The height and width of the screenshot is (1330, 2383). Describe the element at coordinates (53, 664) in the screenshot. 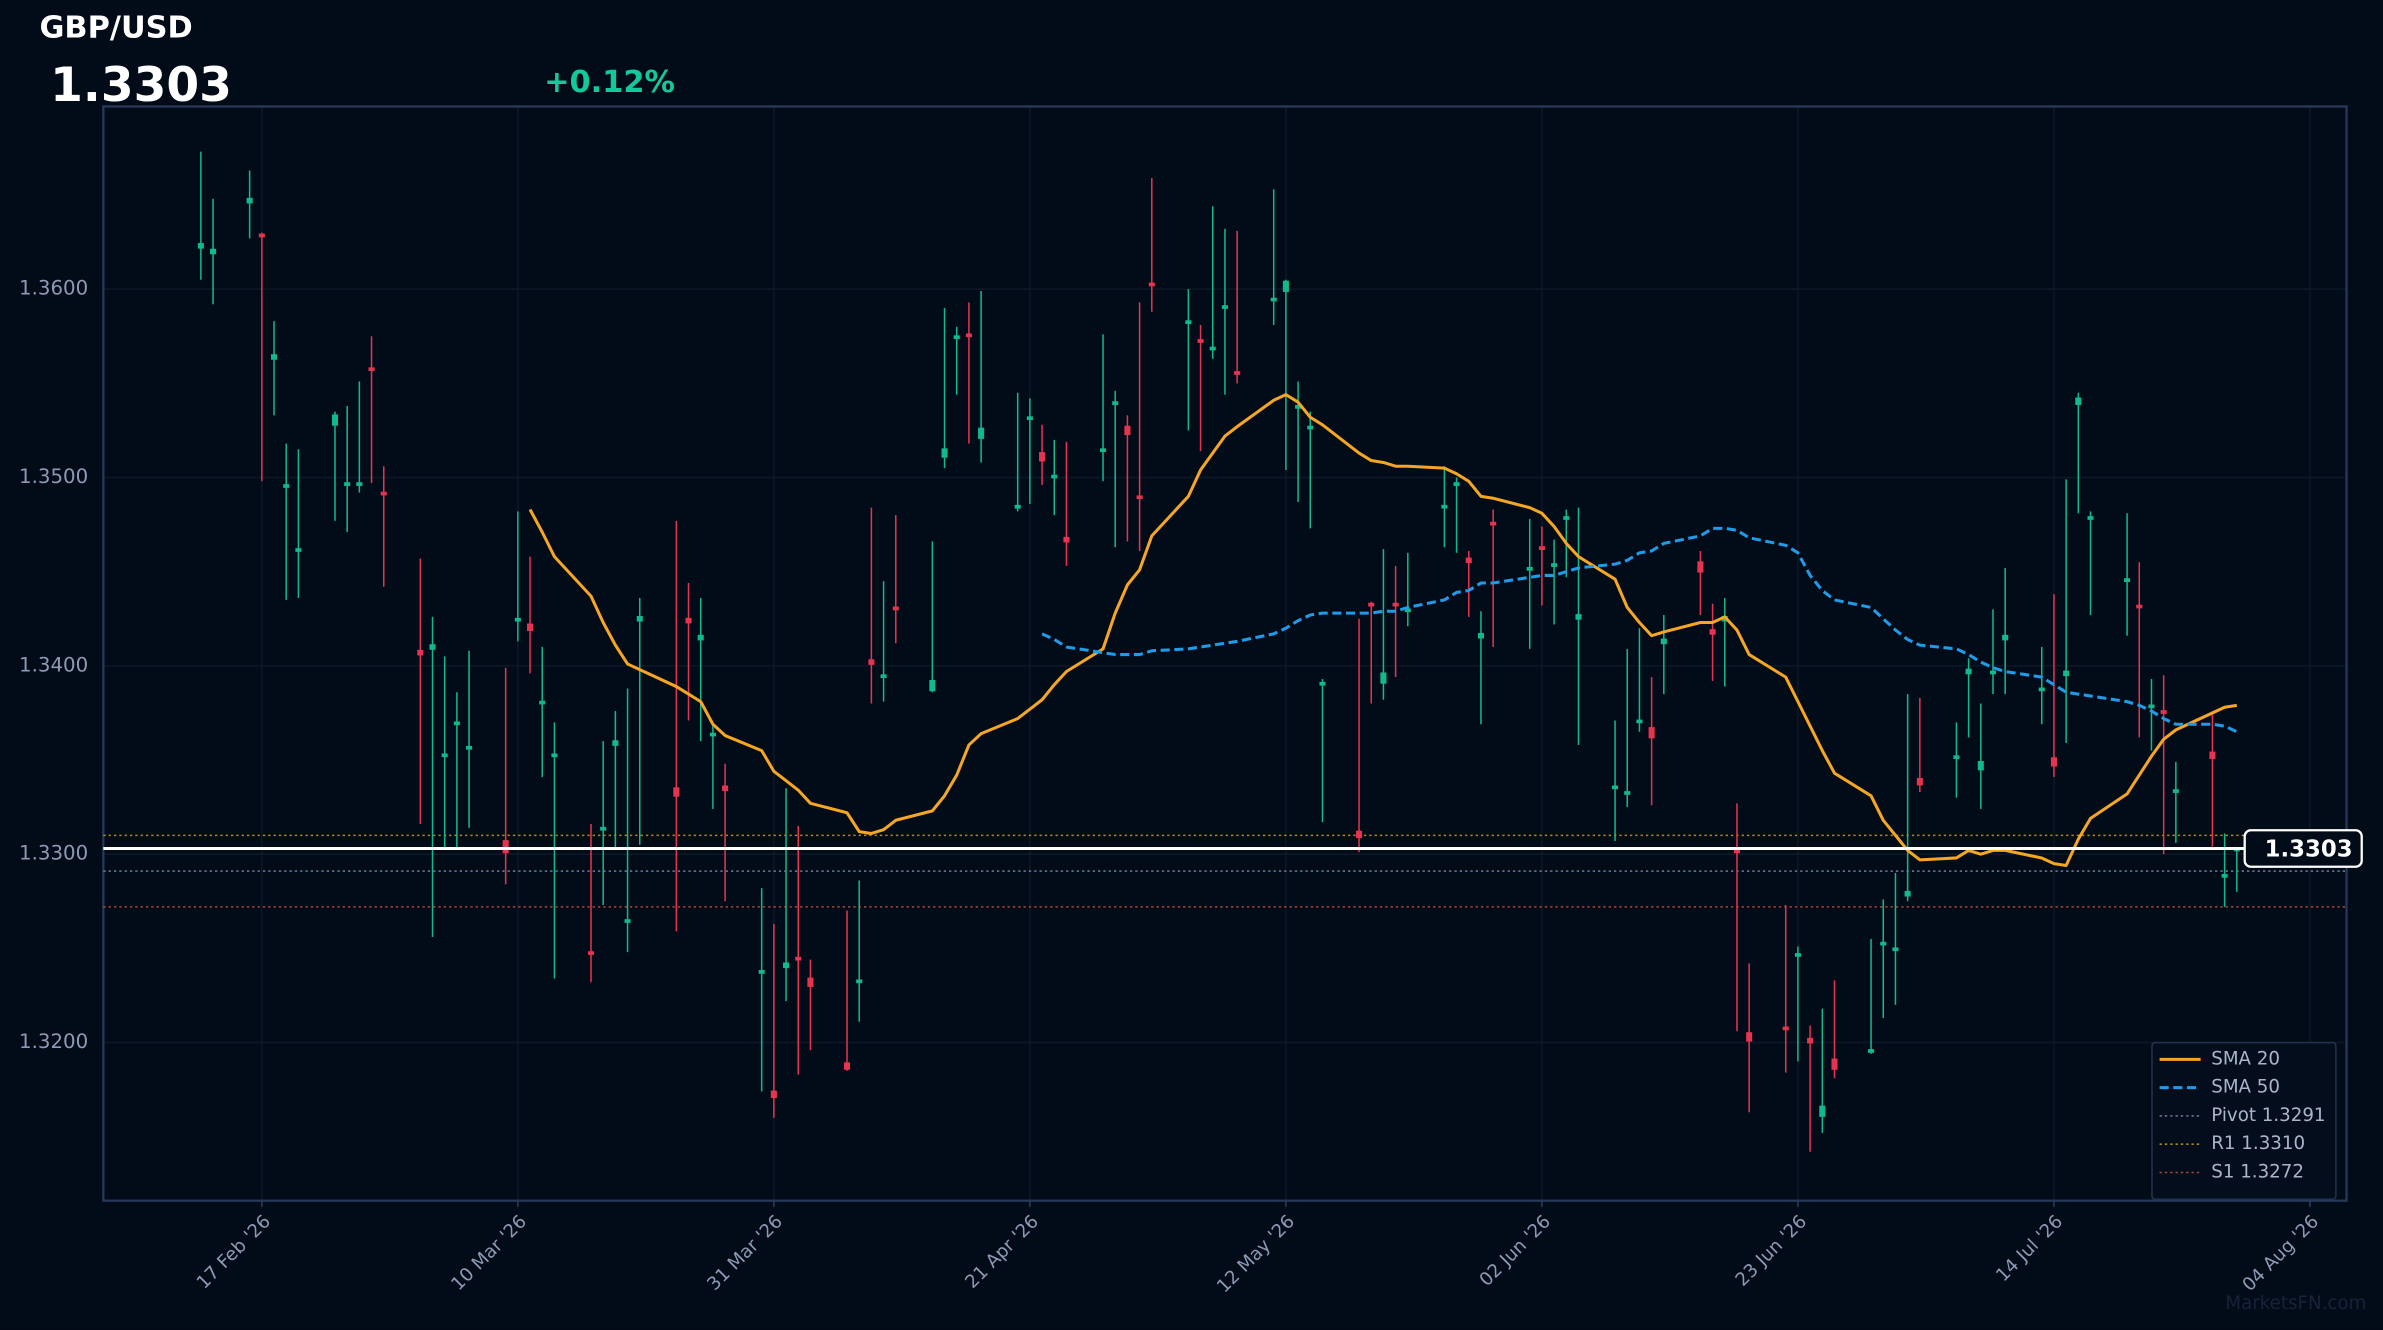

I see `y-tick-label: 1.3400` at that location.